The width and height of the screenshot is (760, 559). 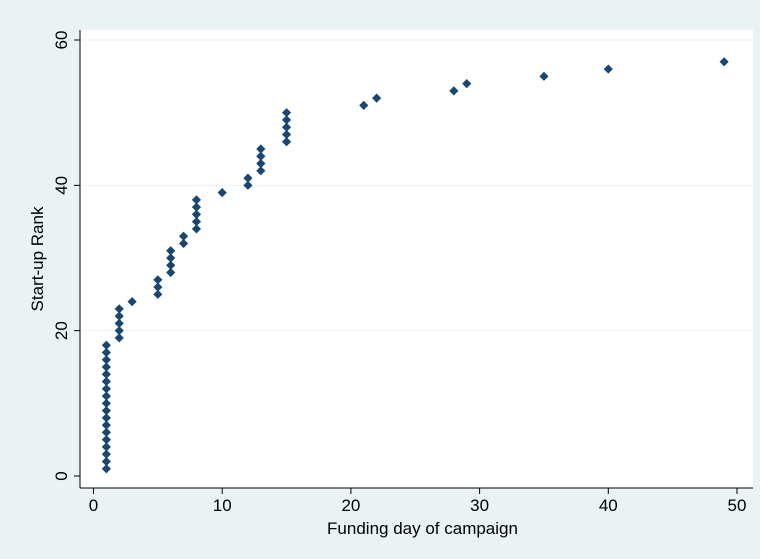 What do you see at coordinates (61, 40) in the screenshot?
I see `y-tick-label: 60` at bounding box center [61, 40].